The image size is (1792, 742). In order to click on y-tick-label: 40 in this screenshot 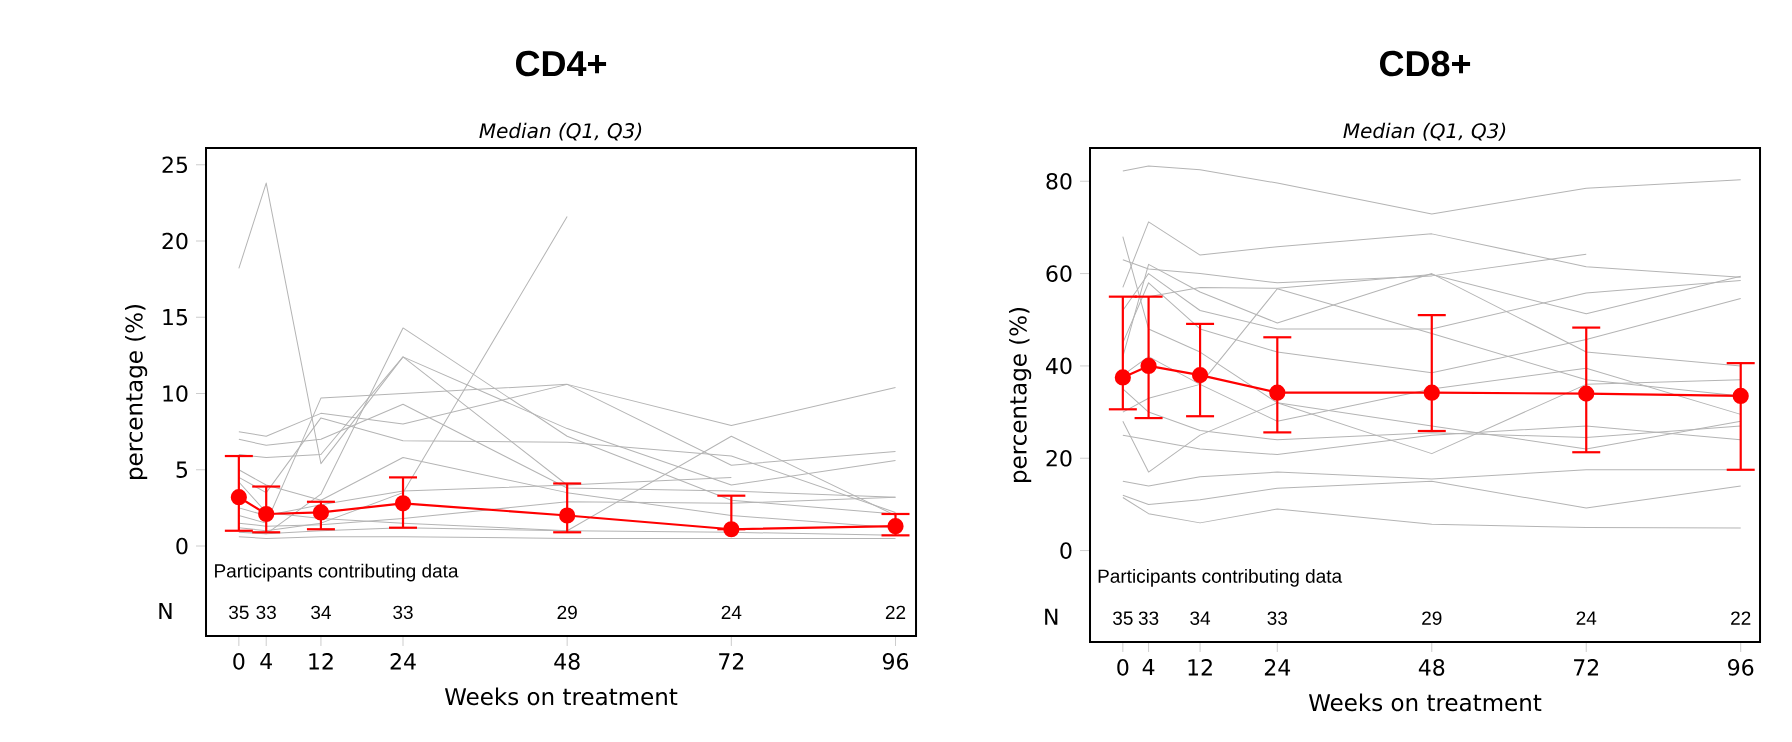, I will do `click(1059, 366)`.